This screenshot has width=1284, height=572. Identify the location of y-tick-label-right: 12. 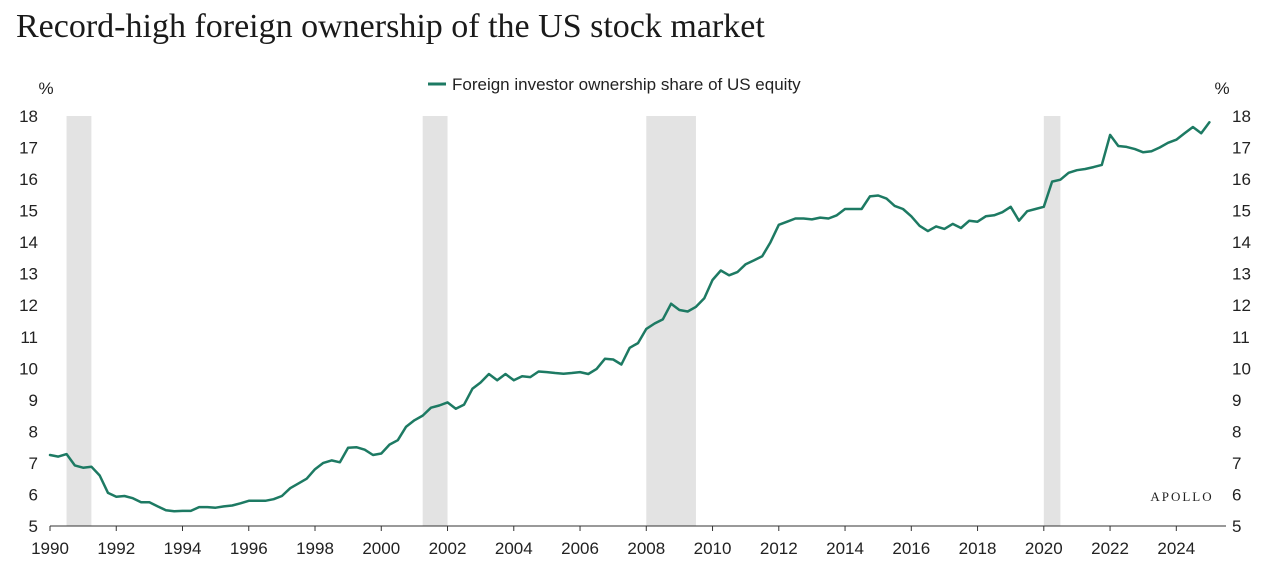
(1241, 305).